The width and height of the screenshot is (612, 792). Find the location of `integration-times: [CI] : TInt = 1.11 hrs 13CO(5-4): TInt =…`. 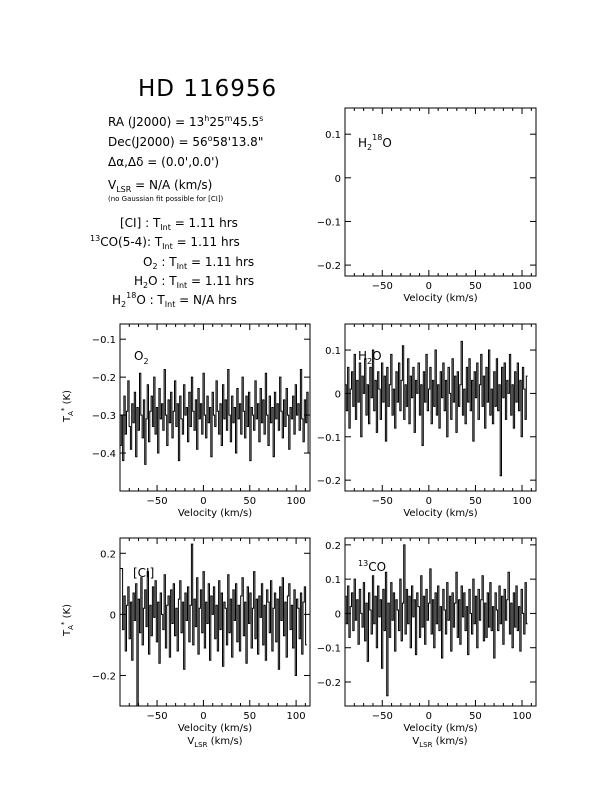

integration-times: [CI] : TInt = 1.11 hrs 13CO(5-4): TInt =… is located at coordinates (172, 262).